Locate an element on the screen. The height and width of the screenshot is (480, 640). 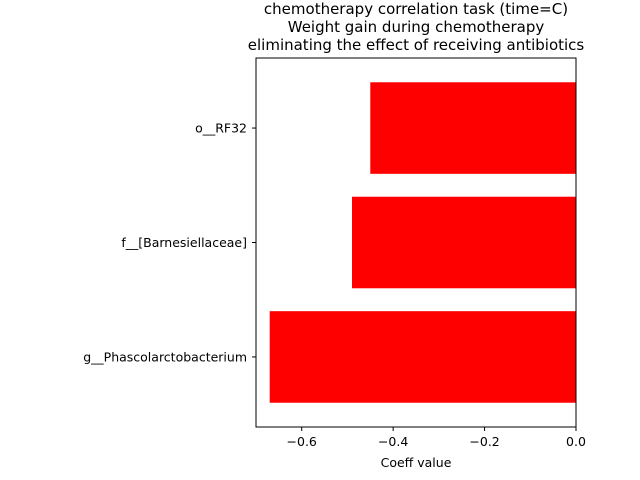
x-tick-label-1: −0.4 is located at coordinates (393, 441).